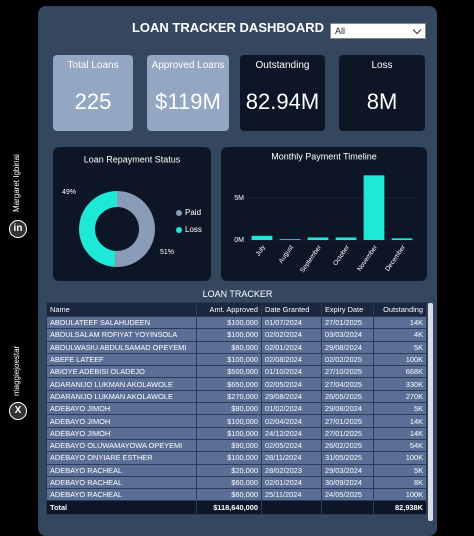 The image size is (474, 536). Describe the element at coordinates (121, 384) in the screenshot. I see `table-cell: ADARANIJO LUKMAN AKOLAWOLE` at that location.